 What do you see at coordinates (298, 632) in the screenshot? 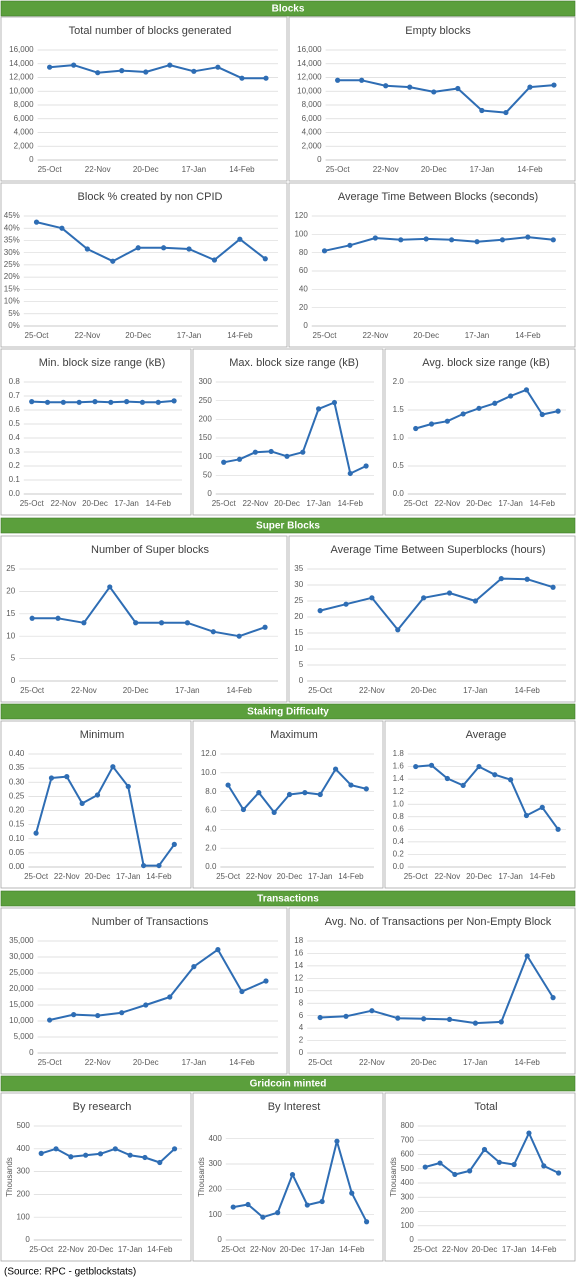
I see `y-tick-label: 15` at bounding box center [298, 632].